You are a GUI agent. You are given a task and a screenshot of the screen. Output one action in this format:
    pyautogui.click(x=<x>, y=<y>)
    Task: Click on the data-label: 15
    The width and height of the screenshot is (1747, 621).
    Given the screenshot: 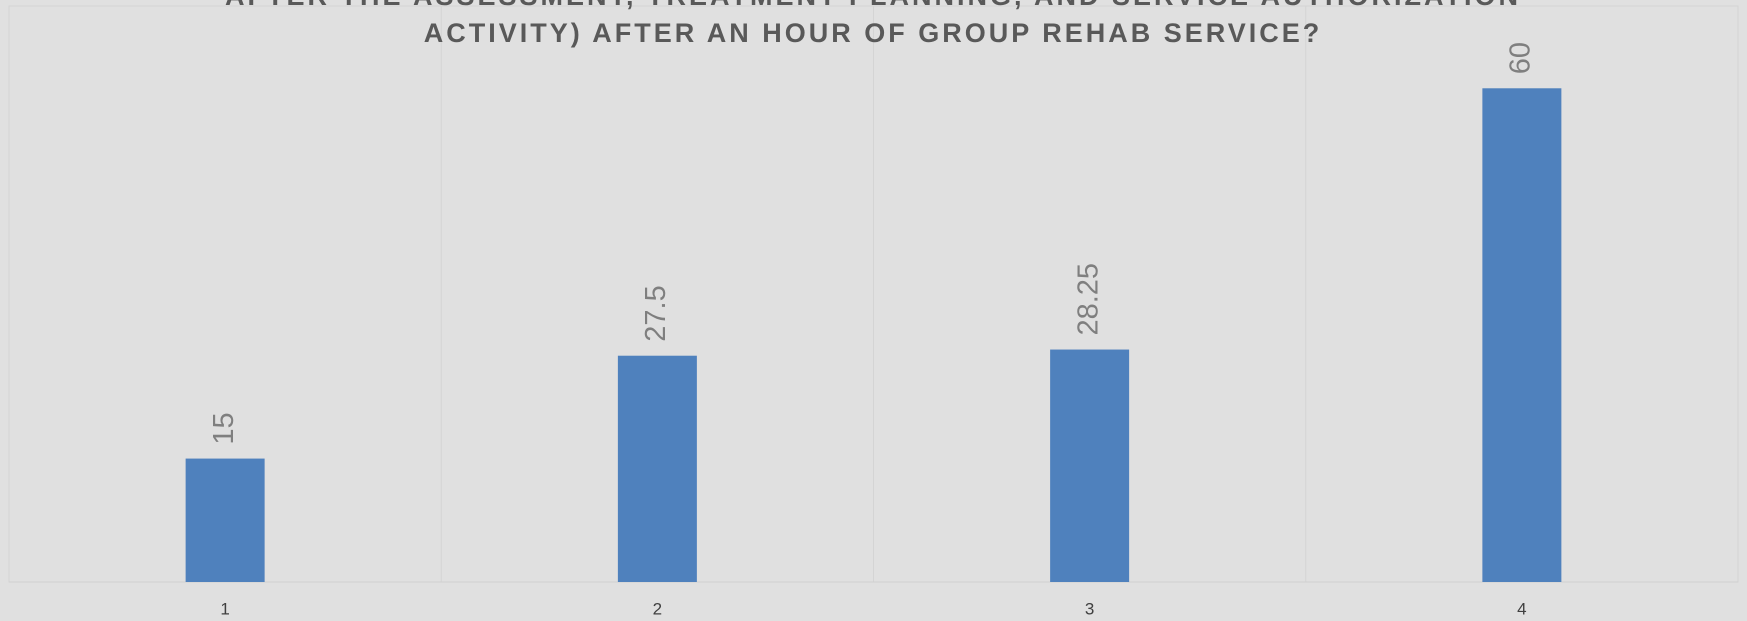 What is the action you would take?
    pyautogui.click(x=224, y=428)
    